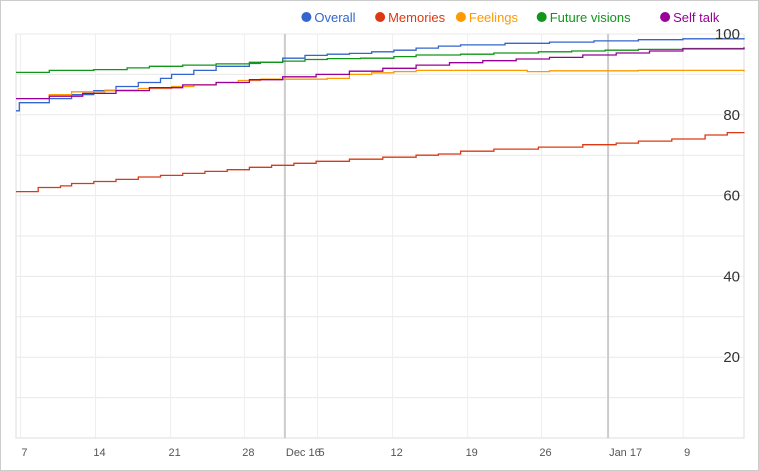 This screenshot has width=759, height=471. I want to click on series-line-future-visions, so click(380, 60).